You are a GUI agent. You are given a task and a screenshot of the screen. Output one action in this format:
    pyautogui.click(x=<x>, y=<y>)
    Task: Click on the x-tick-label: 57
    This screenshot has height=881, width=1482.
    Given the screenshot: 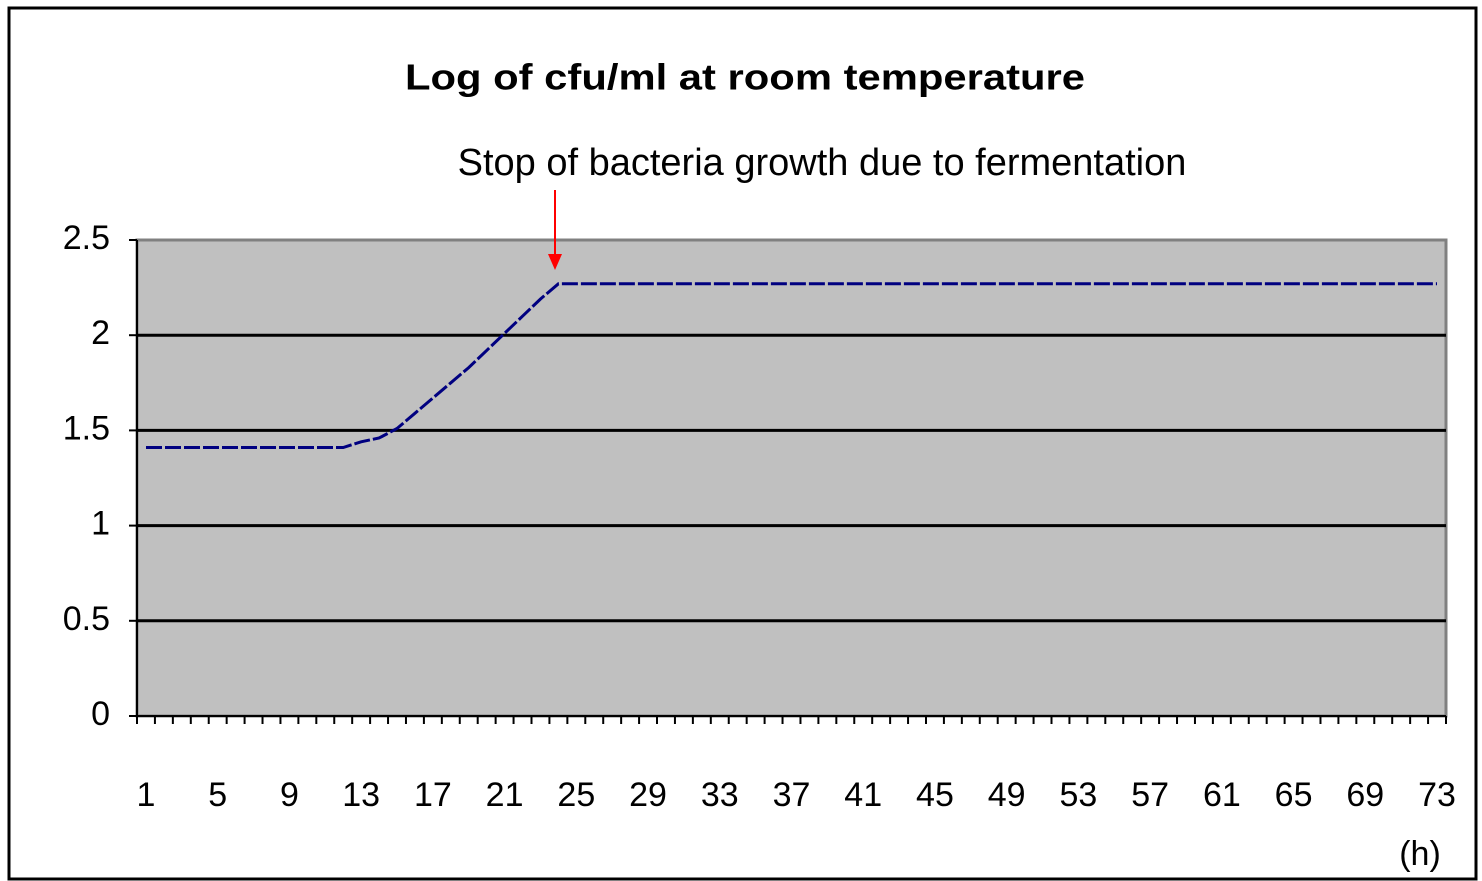 What is the action you would take?
    pyautogui.click(x=1150, y=795)
    